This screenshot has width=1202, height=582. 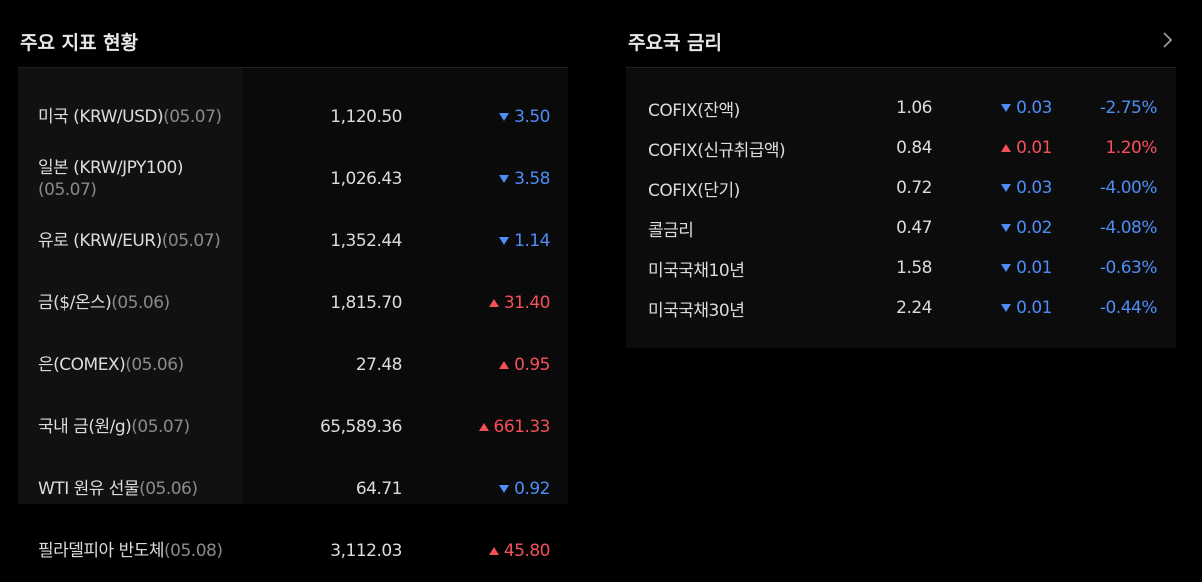 I want to click on label-cell: 은(COMEX) (05.06), so click(x=136, y=365).